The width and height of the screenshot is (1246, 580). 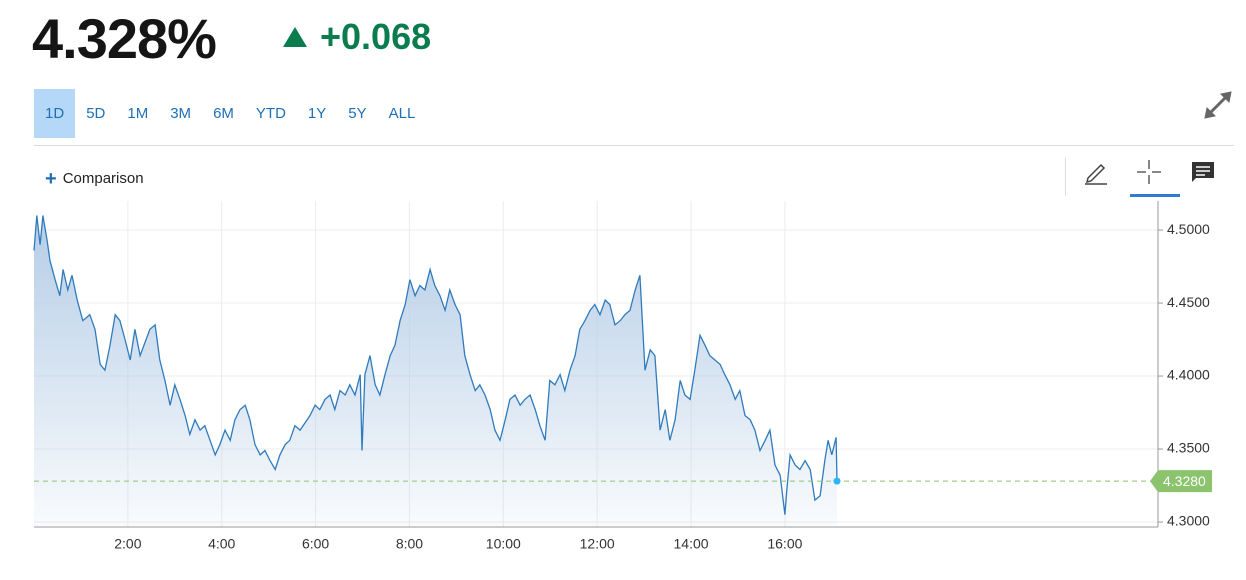 I want to click on comparison-button: + Comparison, so click(x=94, y=179).